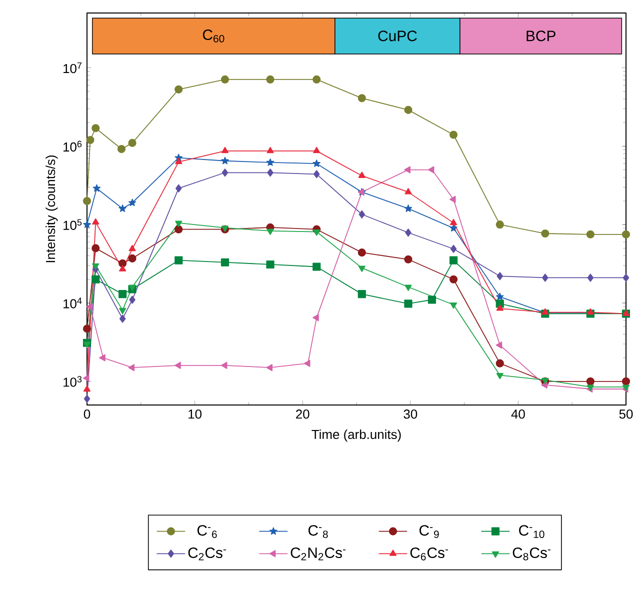 The height and width of the screenshot is (603, 638). I want to click on y-tick-label: 10$^{6}$, so click(73, 146).